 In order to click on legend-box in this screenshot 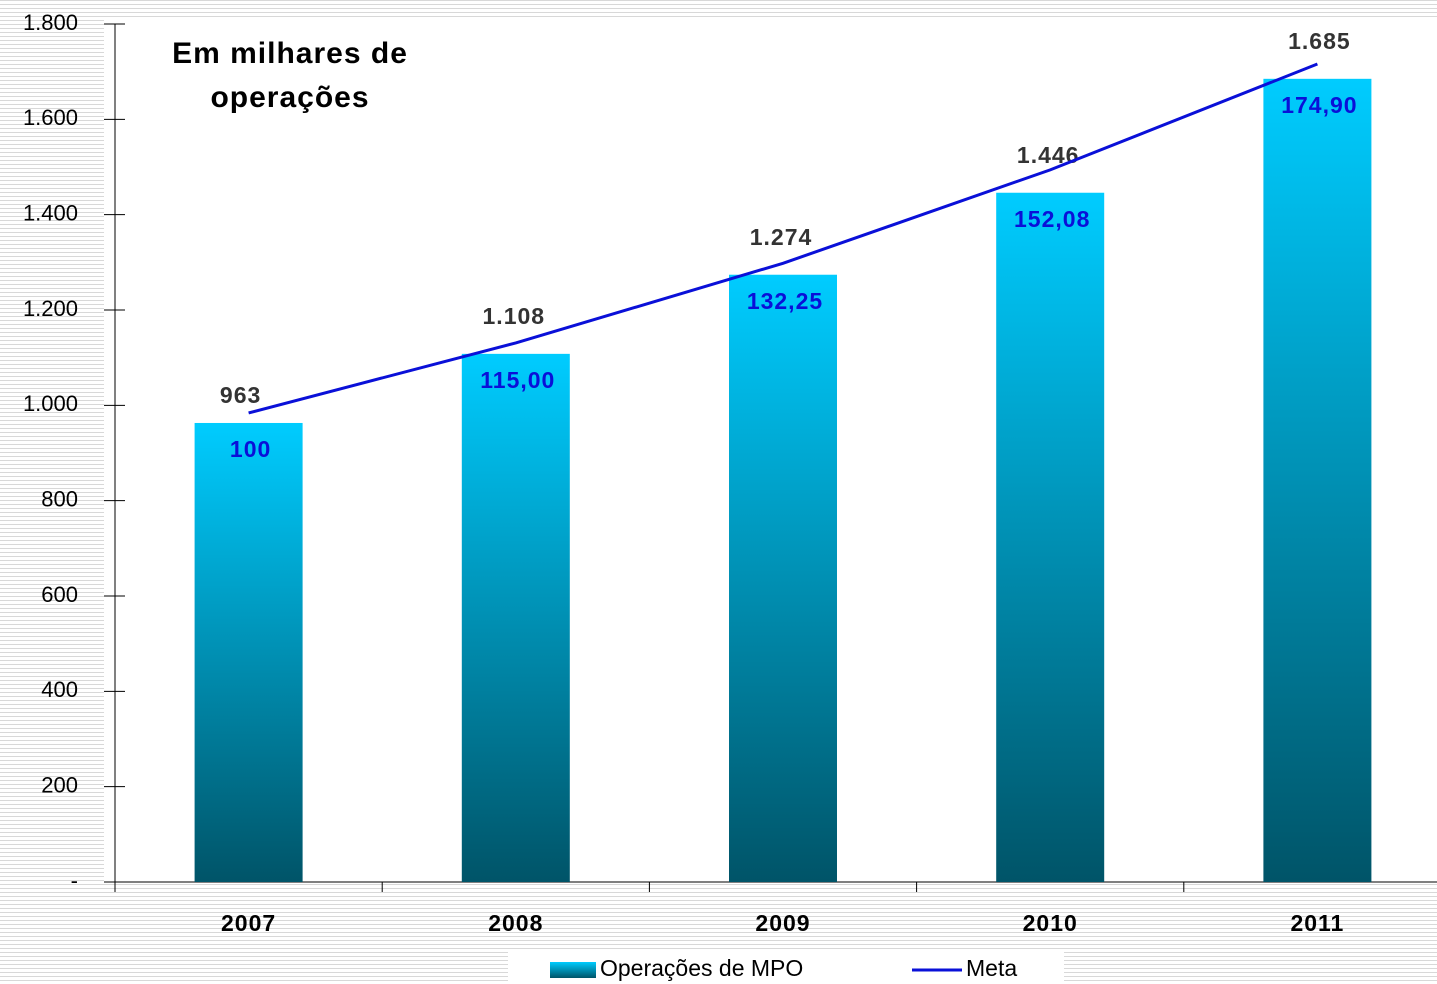, I will do `click(786, 968)`.